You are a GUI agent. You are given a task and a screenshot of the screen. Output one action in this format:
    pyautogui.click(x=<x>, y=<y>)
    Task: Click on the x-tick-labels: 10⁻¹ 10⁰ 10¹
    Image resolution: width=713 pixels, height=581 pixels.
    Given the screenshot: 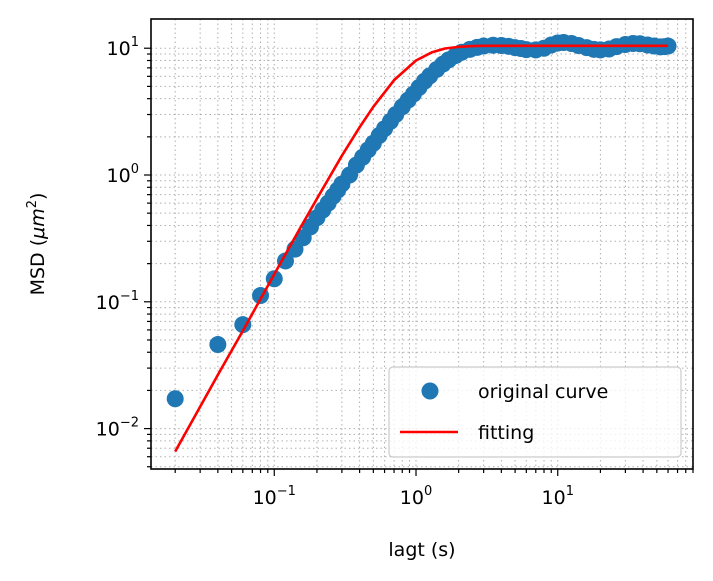 What is the action you would take?
    pyautogui.click(x=413, y=496)
    